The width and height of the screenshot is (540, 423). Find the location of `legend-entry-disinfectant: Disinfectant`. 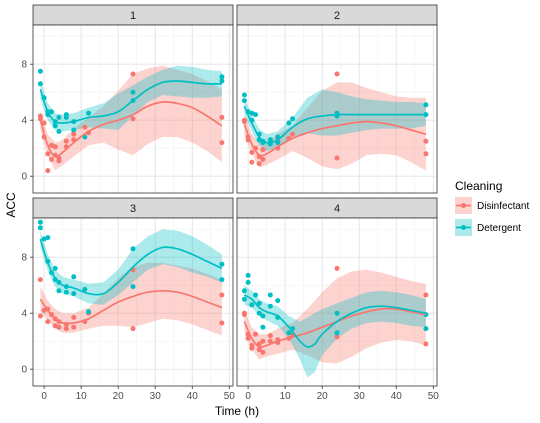

legend-entry-disinfectant: Disinfectant is located at coordinates (492, 205).